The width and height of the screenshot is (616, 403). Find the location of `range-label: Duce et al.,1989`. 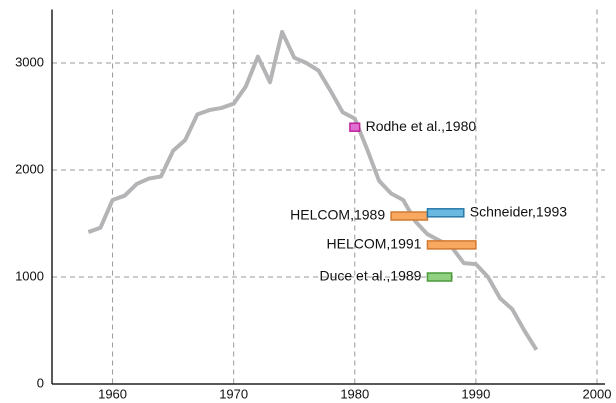

range-label: Duce et al.,1989 is located at coordinates (370, 276).